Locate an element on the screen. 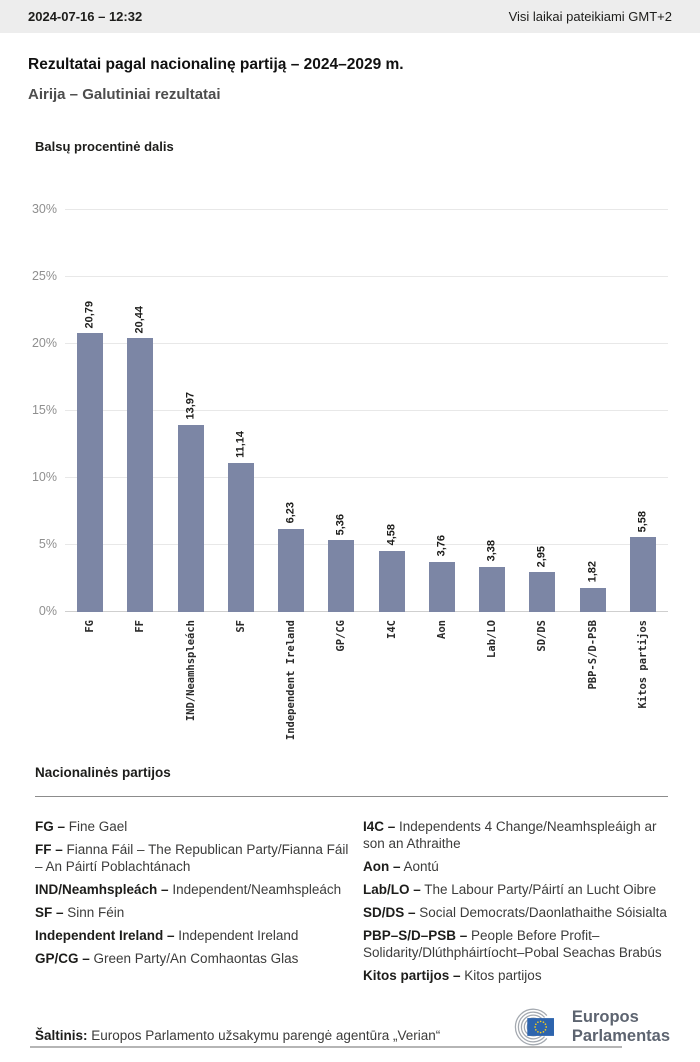 Image resolution: width=700 pixels, height=1062 pixels. ep-logo-line1: Europos is located at coordinates (605, 1017).